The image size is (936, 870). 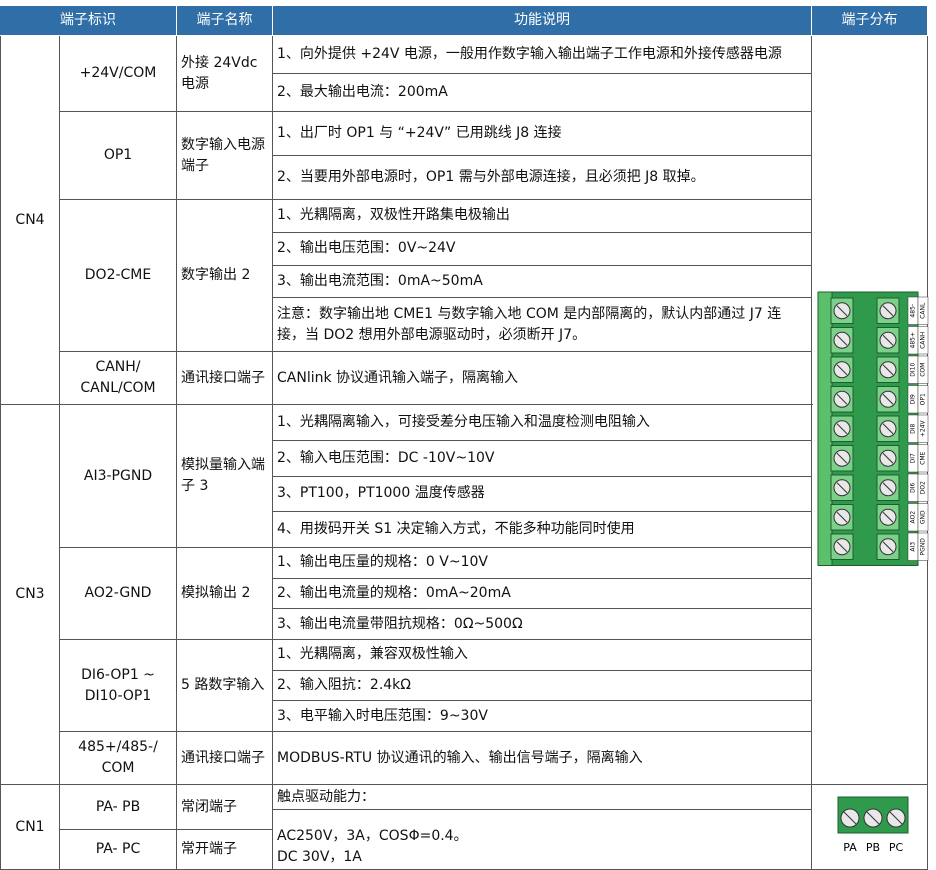 I want to click on desc-item: 2、输入阻抗：2.4kΩ, so click(x=542, y=686).